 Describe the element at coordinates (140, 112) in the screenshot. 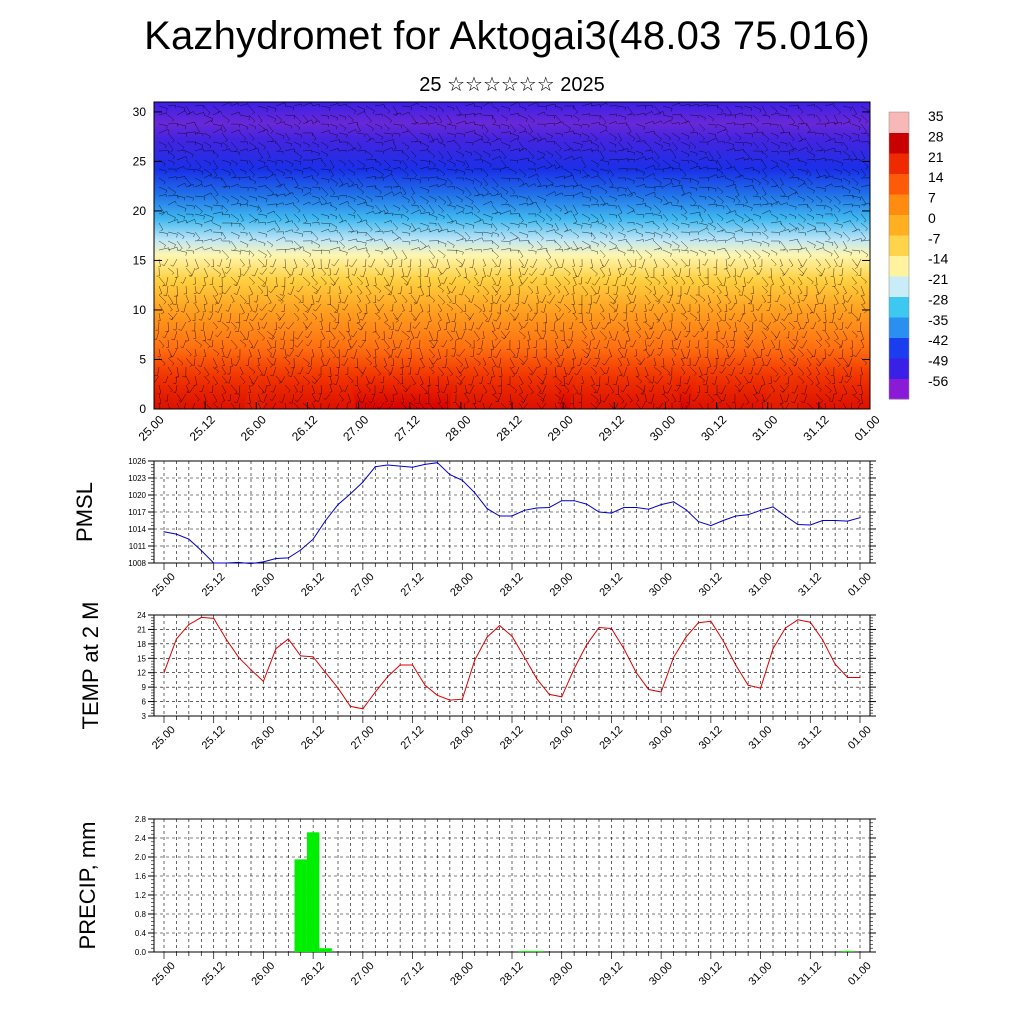

I see `y-tick-label: 30` at that location.